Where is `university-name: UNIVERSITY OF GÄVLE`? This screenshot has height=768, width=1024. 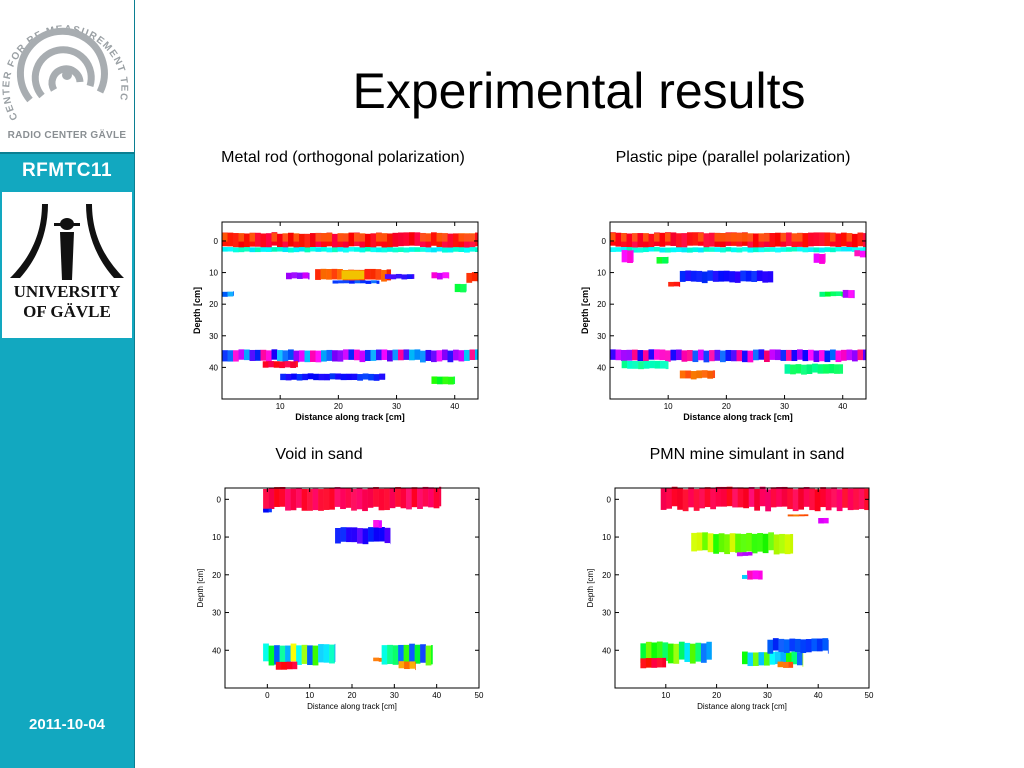 university-name: UNIVERSITY OF GÄVLE is located at coordinates (67, 302).